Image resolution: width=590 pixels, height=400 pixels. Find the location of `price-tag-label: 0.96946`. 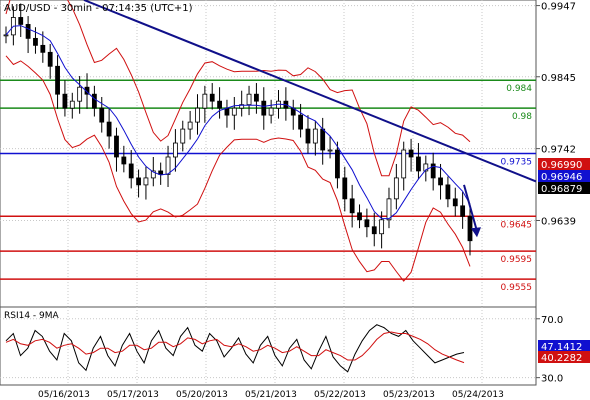

price-tag-label: 0.96946 is located at coordinates (561, 177).